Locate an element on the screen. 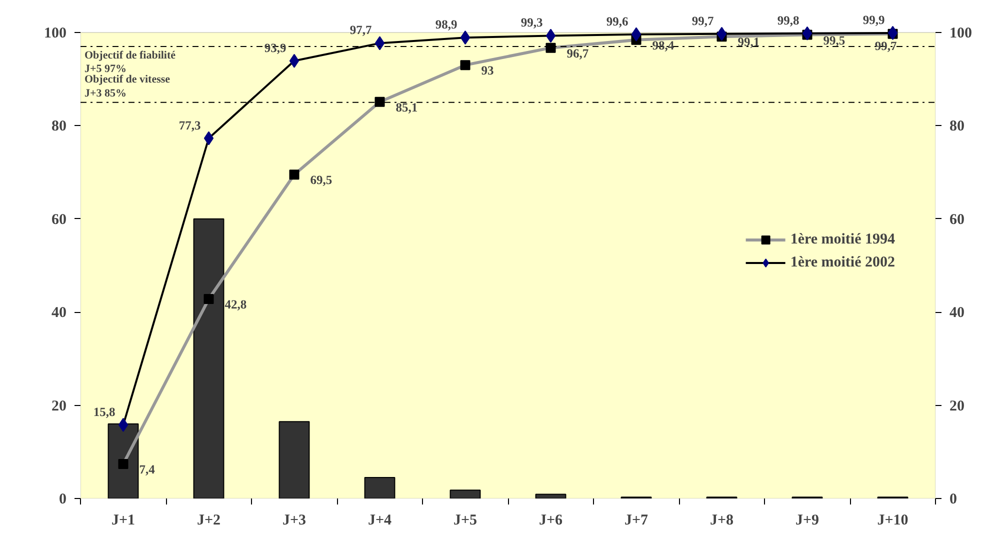  y-tick-label: 100 is located at coordinates (55, 33).